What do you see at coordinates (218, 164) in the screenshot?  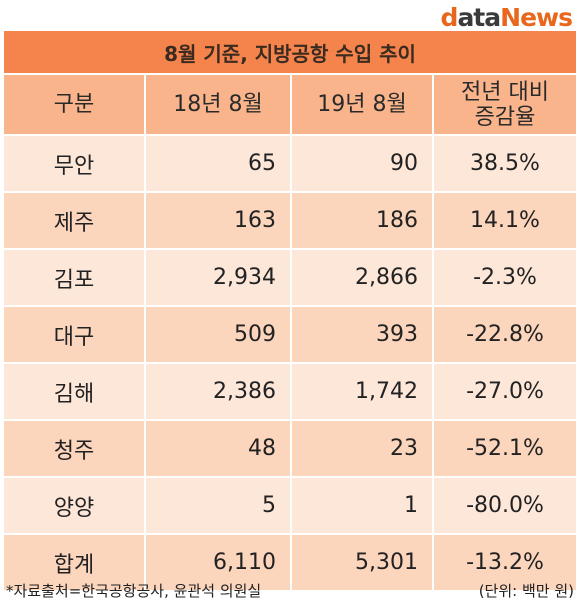 I see `value-2018-cell: 65` at bounding box center [218, 164].